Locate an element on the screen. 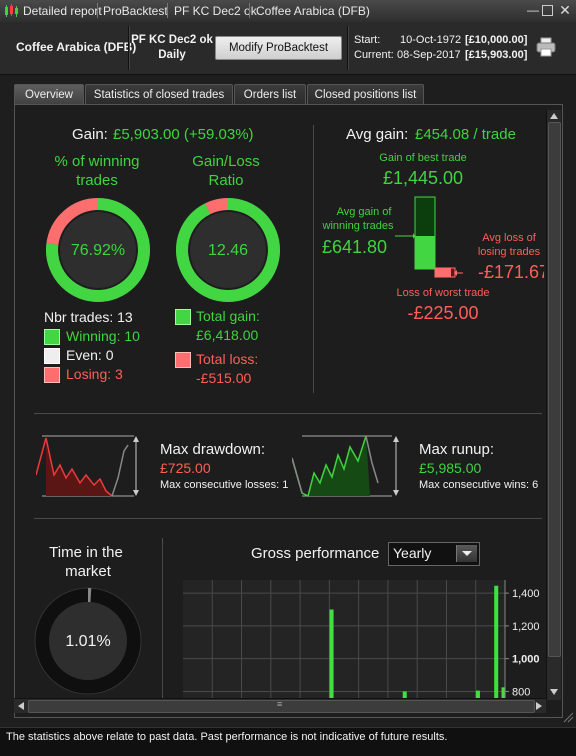 Image resolution: width=576 pixels, height=756 pixels. max-drawdown-value: £725.00 is located at coordinates (185, 468).